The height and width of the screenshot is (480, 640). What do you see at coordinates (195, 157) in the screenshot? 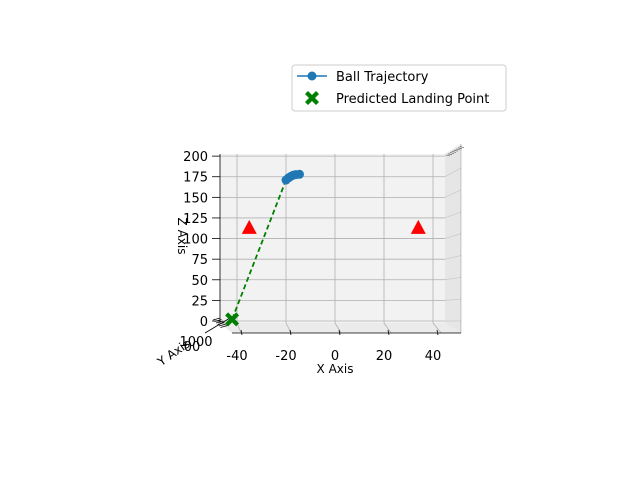
I see `z-tick-label: 200` at bounding box center [195, 157].